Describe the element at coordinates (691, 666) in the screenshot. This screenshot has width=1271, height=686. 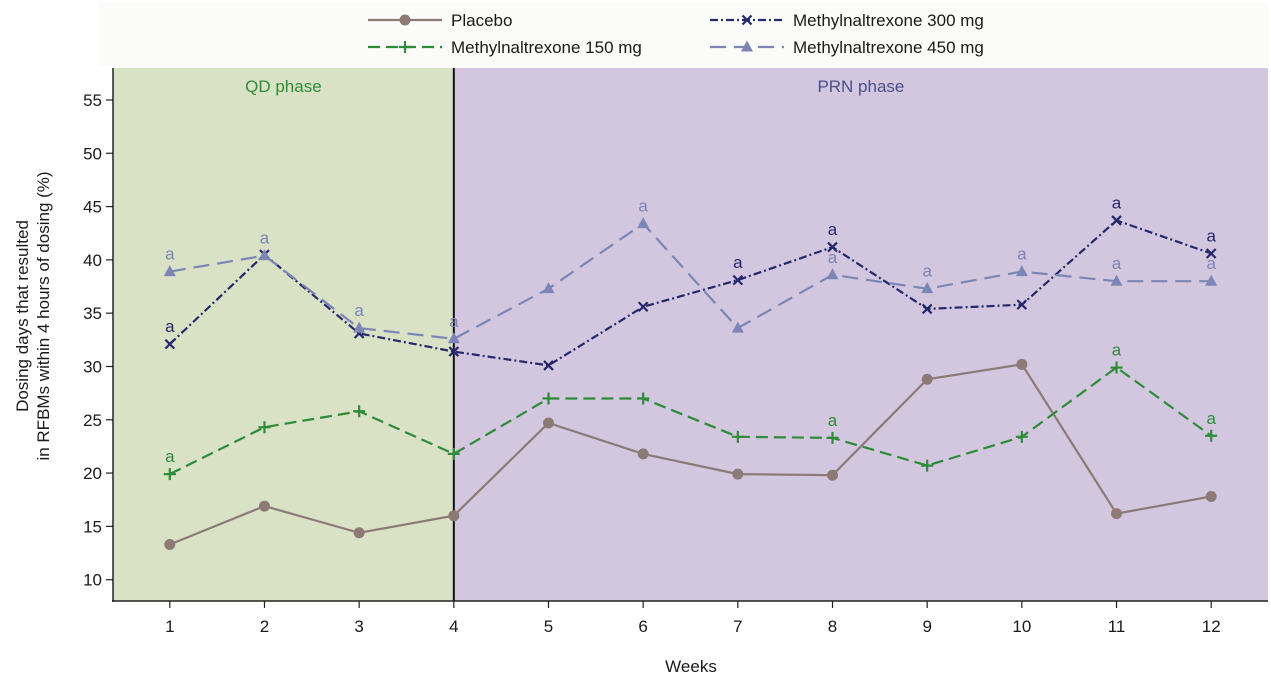
I see `x-axis-title: Weeks` at that location.